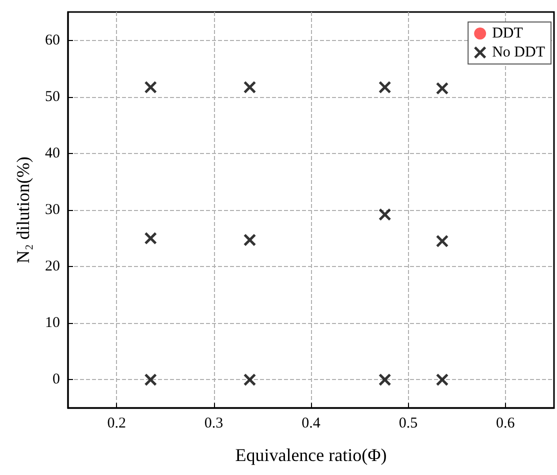  What do you see at coordinates (52, 266) in the screenshot?
I see `y-tick-label: 20` at bounding box center [52, 266].